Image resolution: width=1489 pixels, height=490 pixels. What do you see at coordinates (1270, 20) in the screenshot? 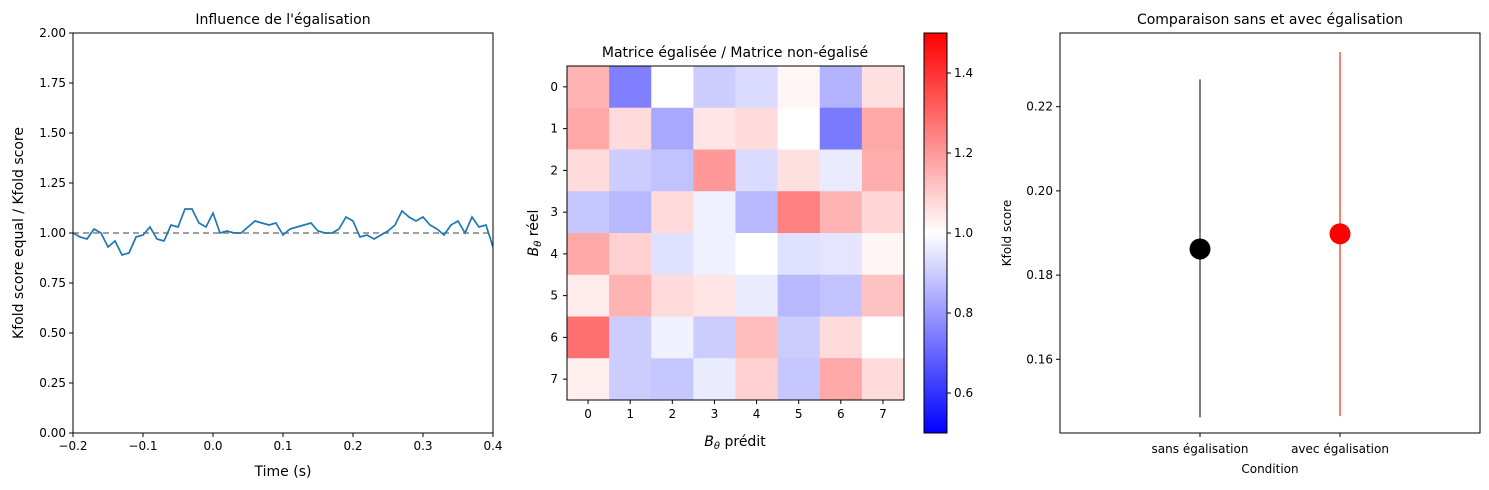
I see `comparison-title: Comparaison sans et avec égalisation` at bounding box center [1270, 20].